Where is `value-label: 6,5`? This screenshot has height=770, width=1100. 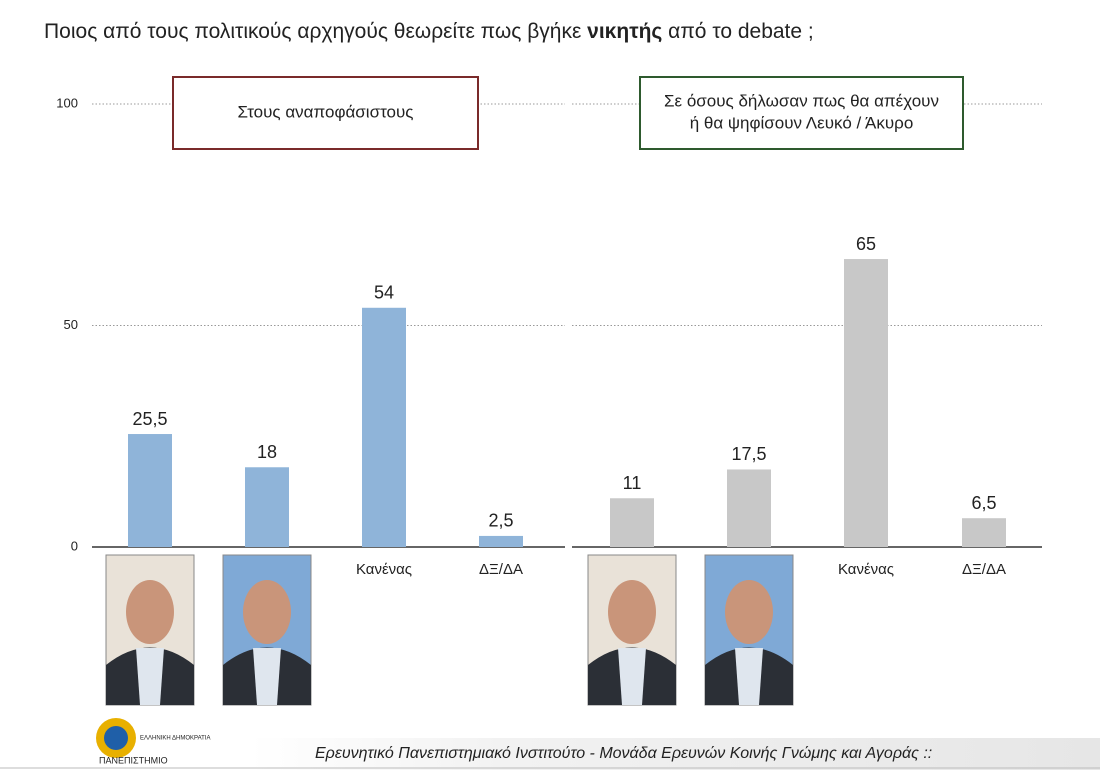
value-label: 6,5 is located at coordinates (983, 503).